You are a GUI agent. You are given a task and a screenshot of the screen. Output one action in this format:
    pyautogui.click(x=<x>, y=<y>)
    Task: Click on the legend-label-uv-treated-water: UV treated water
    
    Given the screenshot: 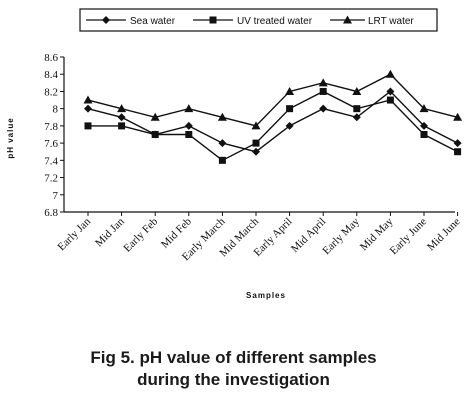 What is the action you would take?
    pyautogui.click(x=275, y=21)
    